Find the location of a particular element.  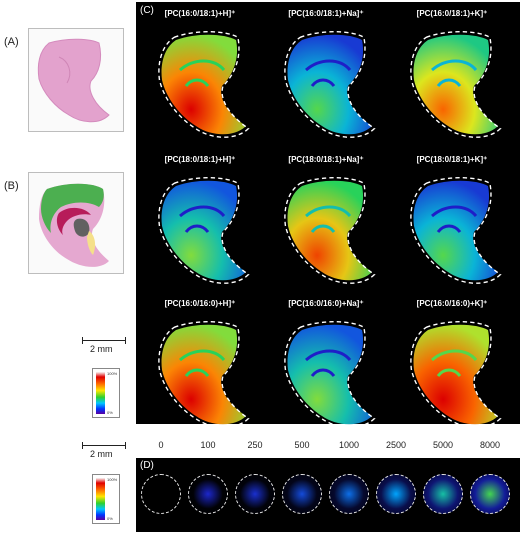

ion-label: [PC(18:0/18:1)+K]⁺ is located at coordinates (452, 159).